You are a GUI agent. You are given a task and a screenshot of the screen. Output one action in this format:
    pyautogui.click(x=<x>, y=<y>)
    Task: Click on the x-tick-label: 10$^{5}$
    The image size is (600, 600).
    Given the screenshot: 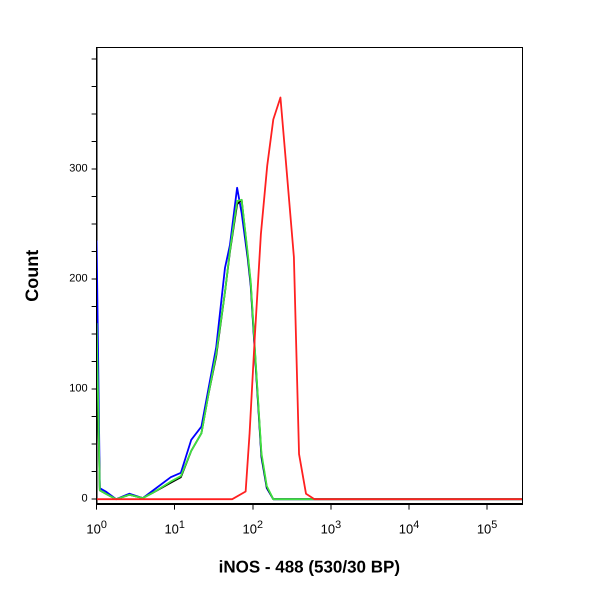 What is the action you would take?
    pyautogui.click(x=487, y=527)
    